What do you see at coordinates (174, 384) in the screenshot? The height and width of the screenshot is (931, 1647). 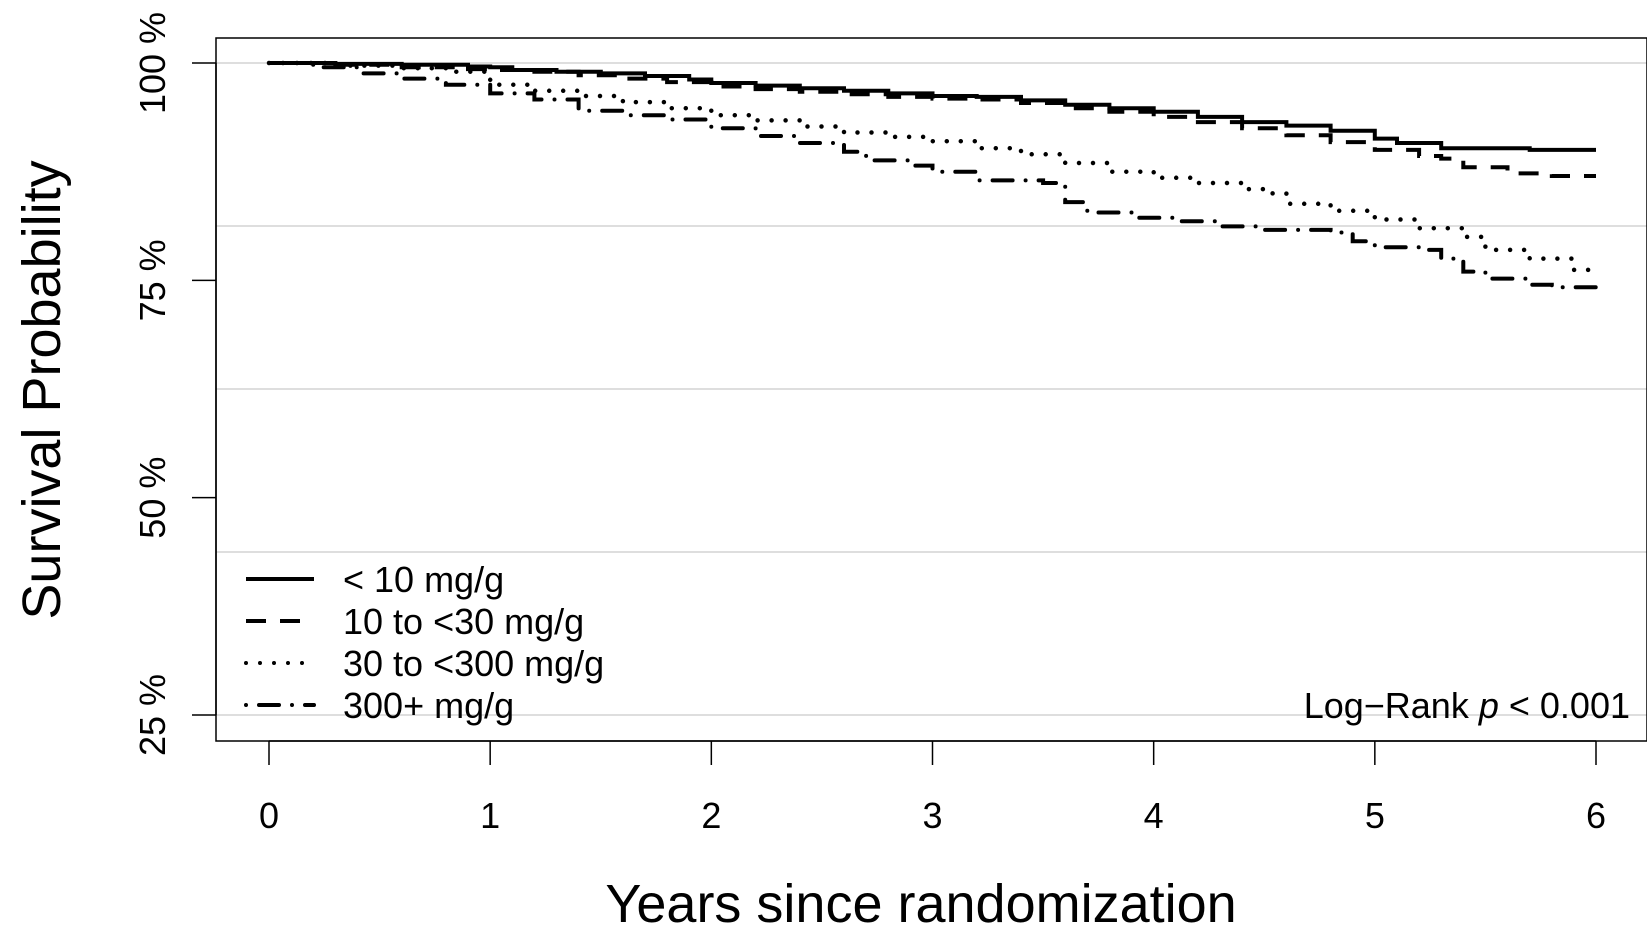 I see `y-axis: 25 % 50 % 75 % 100 %` at bounding box center [174, 384].